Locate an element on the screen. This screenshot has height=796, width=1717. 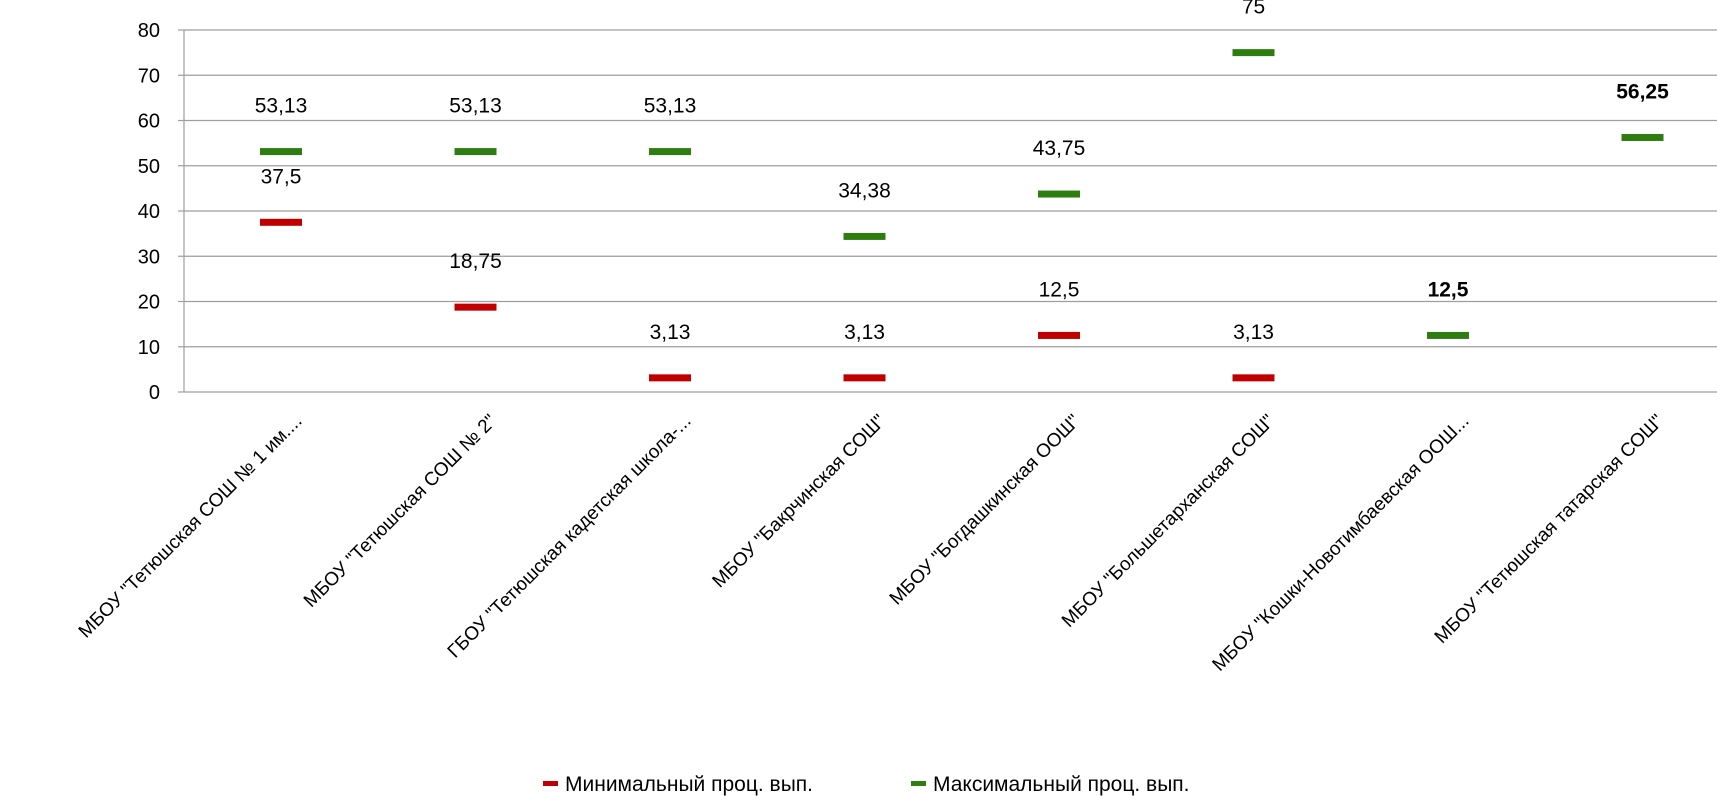
data-label: 75 is located at coordinates (1253, 9).